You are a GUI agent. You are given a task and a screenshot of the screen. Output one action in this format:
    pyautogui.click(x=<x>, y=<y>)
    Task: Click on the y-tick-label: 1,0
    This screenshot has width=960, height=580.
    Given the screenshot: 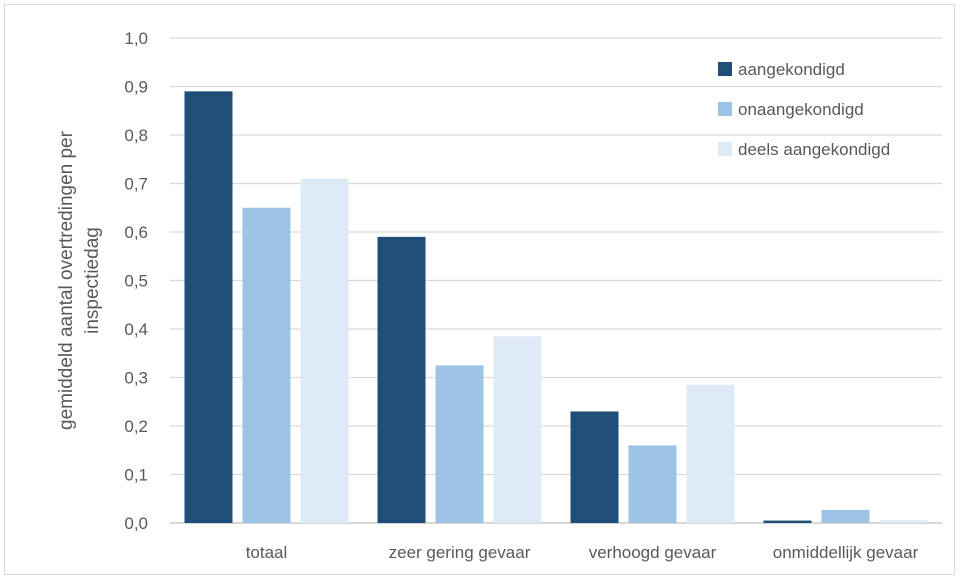 What is the action you would take?
    pyautogui.click(x=136, y=38)
    